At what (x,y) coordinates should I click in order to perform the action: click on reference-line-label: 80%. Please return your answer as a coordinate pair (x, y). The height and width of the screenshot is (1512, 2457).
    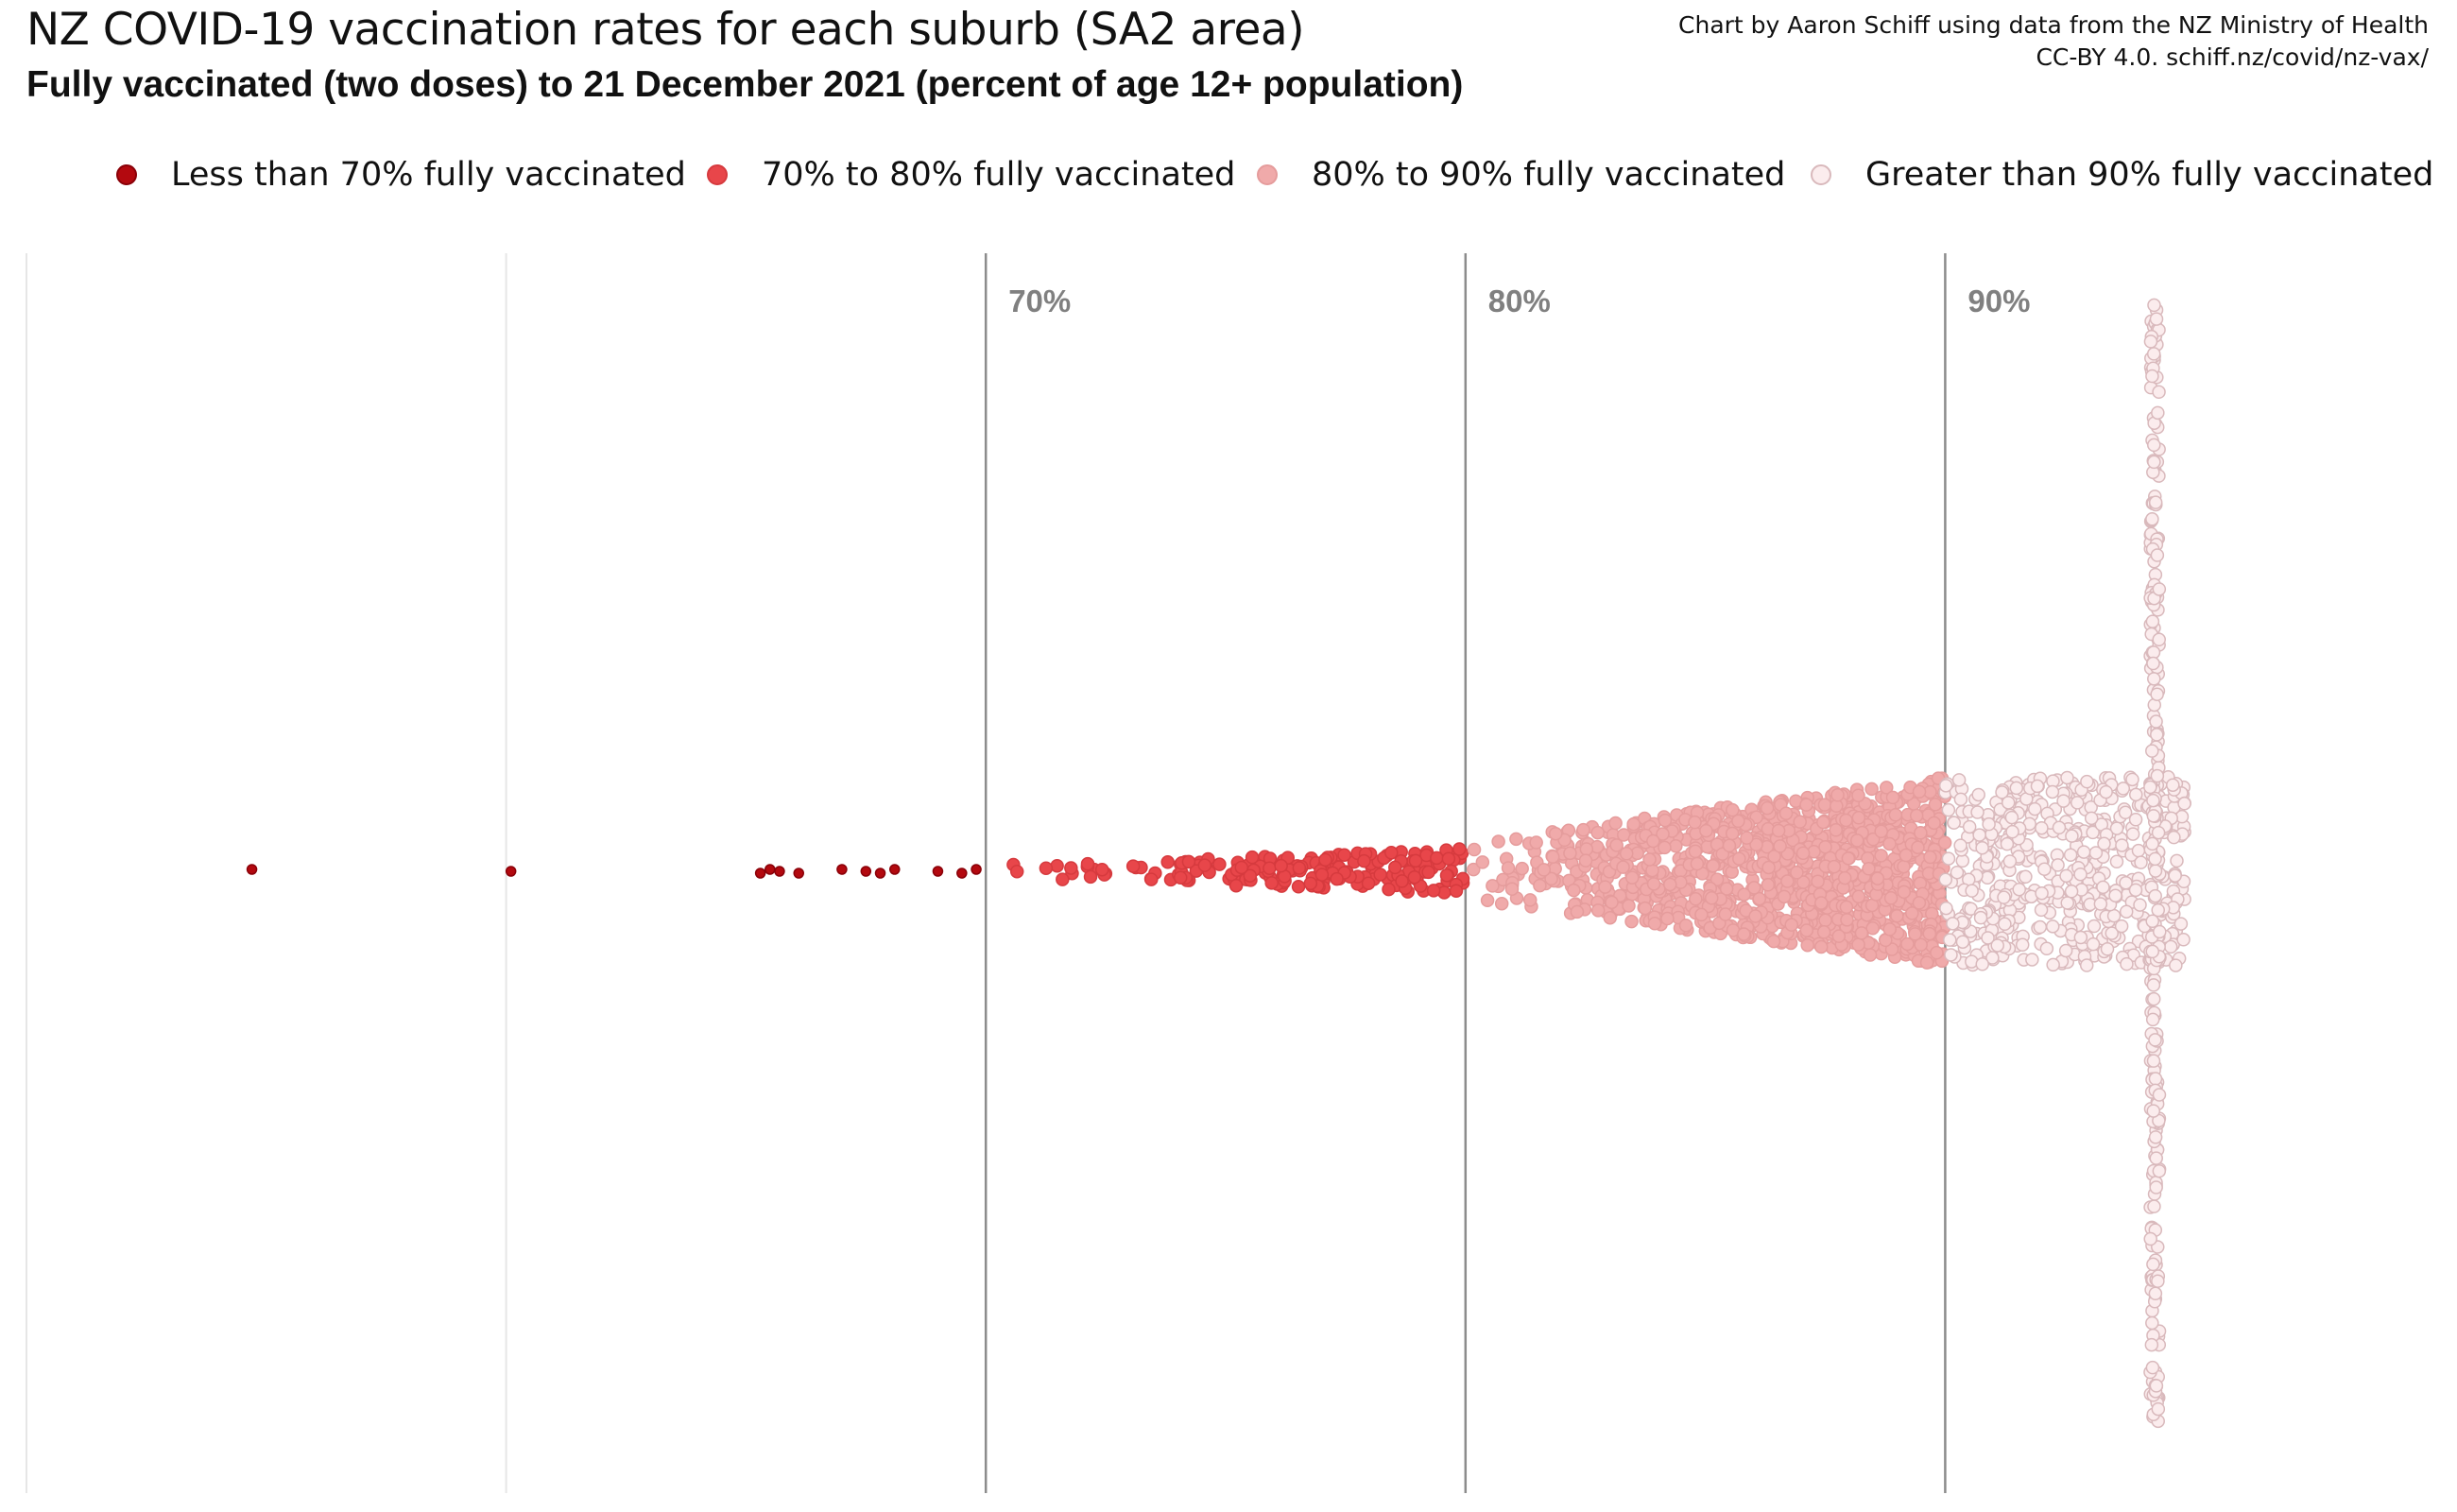
    Looking at the image, I should click on (1519, 301).